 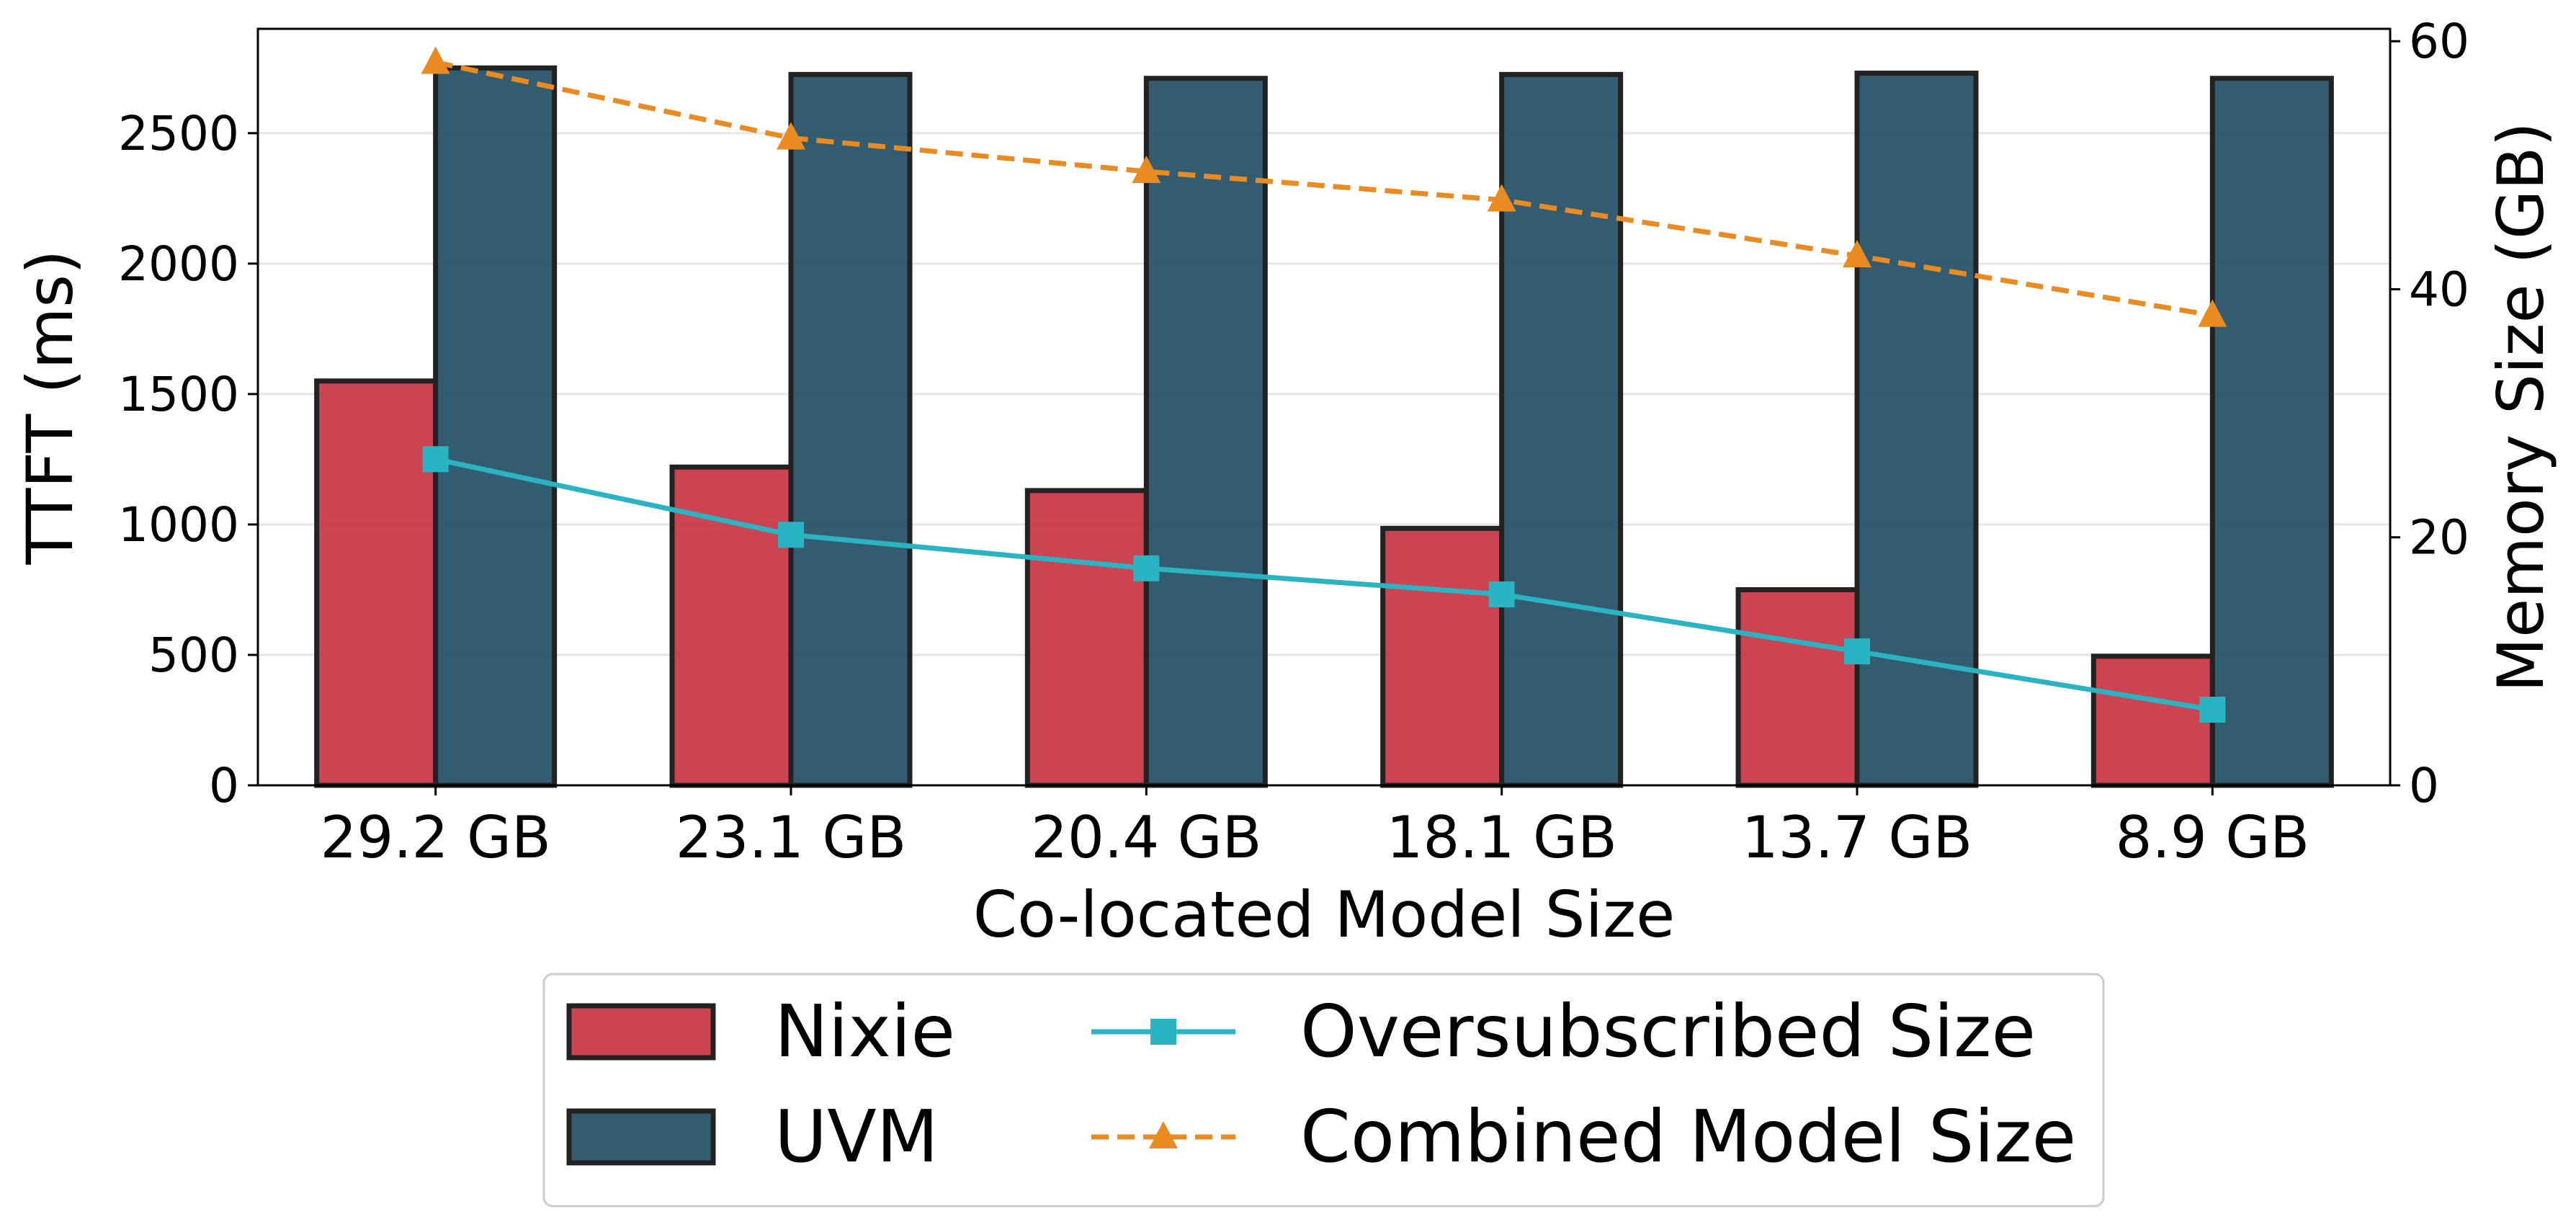 What do you see at coordinates (178, 394) in the screenshot?
I see `y-tick-label: 1500` at bounding box center [178, 394].